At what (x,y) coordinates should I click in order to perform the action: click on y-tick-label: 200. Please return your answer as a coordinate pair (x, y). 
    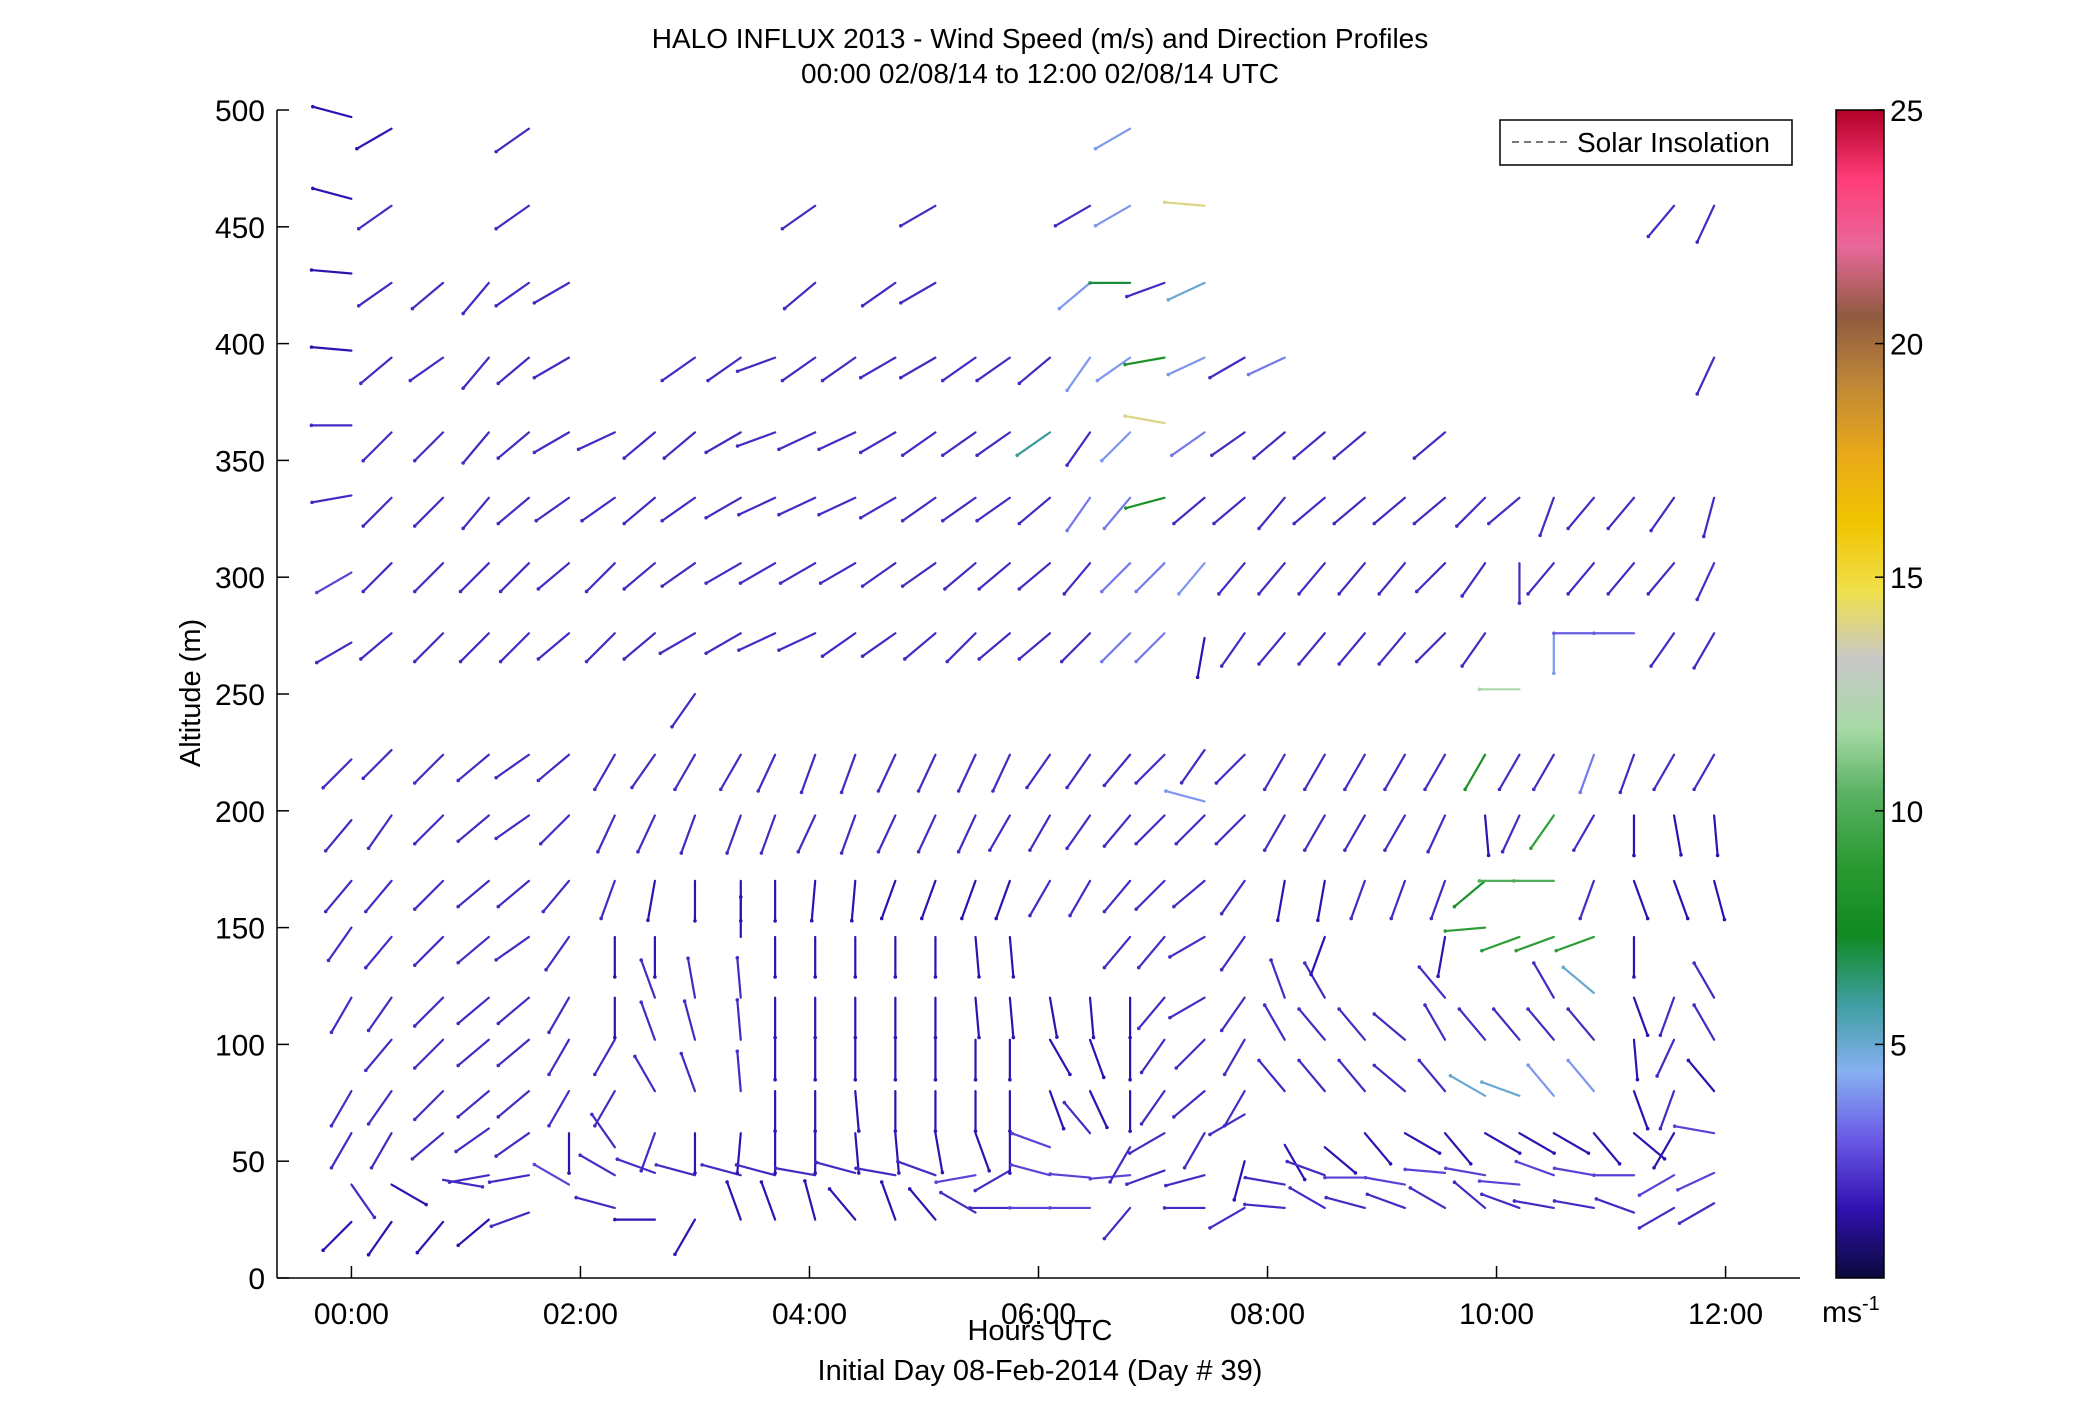
    Looking at the image, I should click on (240, 812).